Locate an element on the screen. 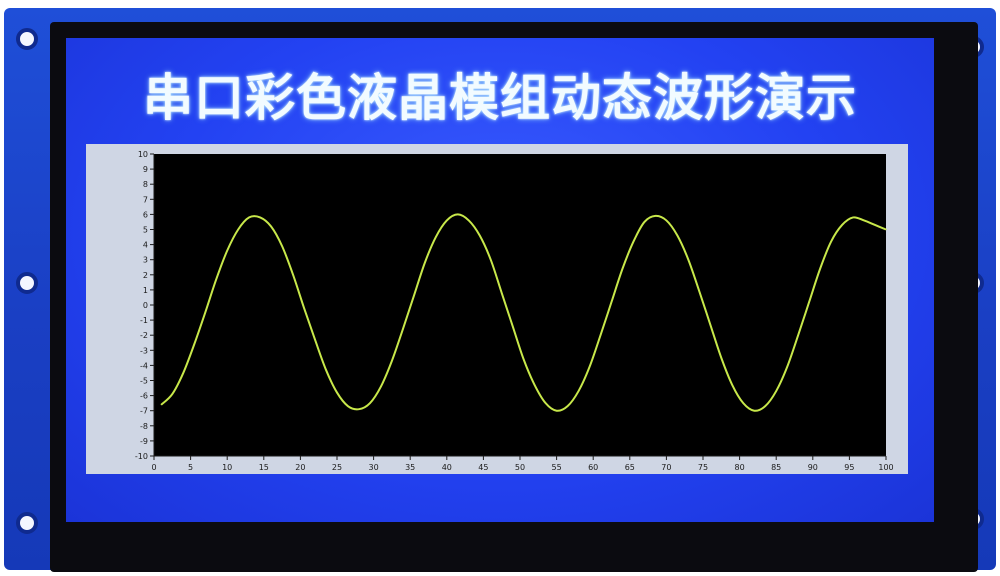  y-tick-label: -1 is located at coordinates (144, 320).